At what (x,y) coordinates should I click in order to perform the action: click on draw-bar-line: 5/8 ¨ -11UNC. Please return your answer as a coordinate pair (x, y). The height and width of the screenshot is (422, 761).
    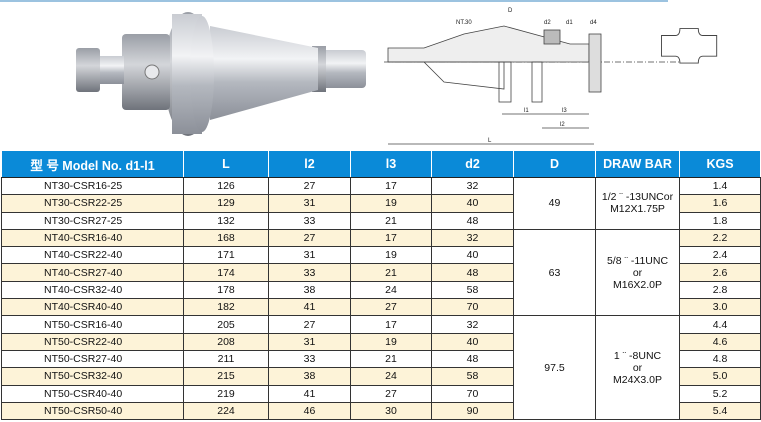
    Looking at the image, I should click on (637, 260).